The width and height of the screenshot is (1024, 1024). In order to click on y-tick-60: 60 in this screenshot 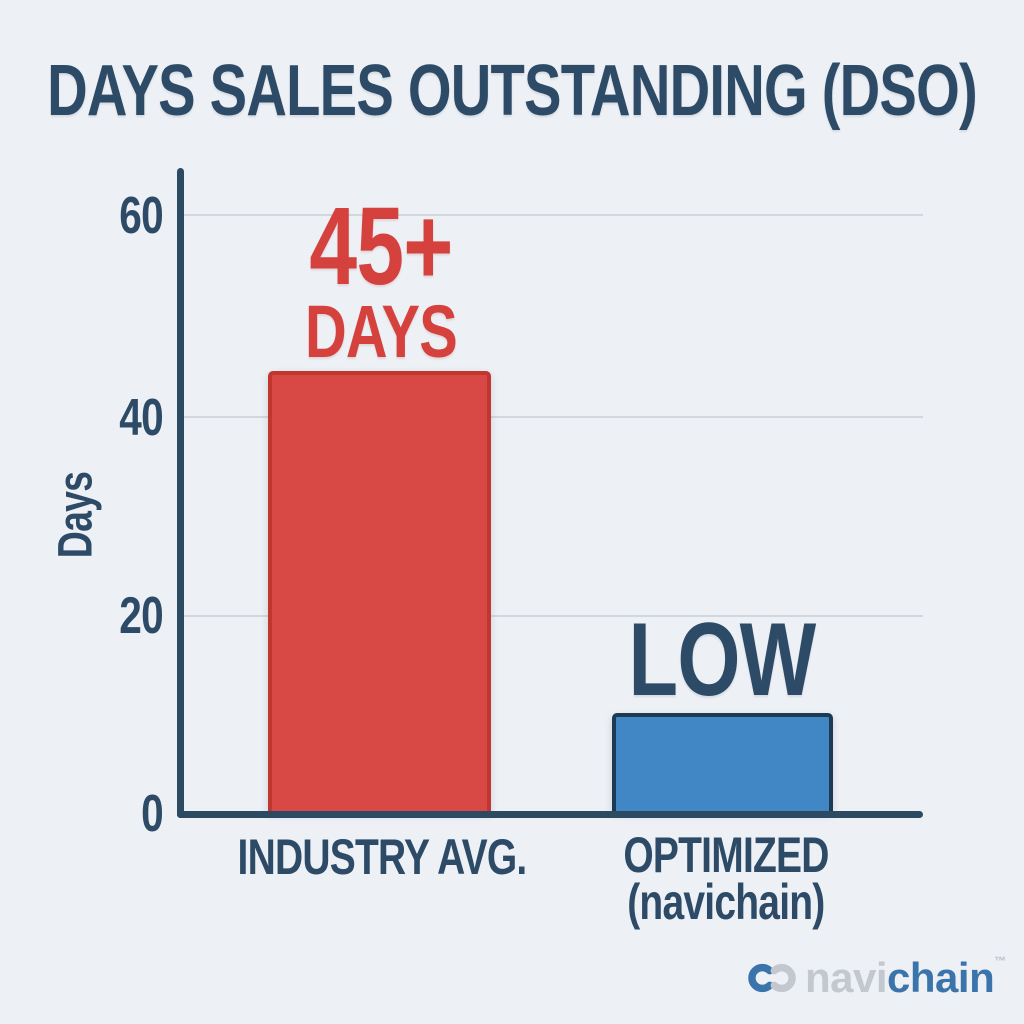, I will do `click(96, 216)`.